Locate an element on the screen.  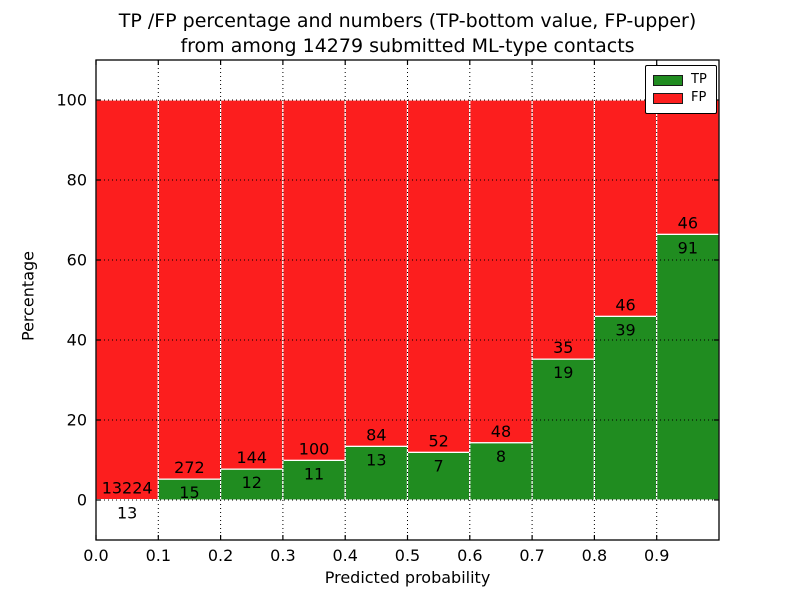
tp-count-label-8: 39 is located at coordinates (625, 329).